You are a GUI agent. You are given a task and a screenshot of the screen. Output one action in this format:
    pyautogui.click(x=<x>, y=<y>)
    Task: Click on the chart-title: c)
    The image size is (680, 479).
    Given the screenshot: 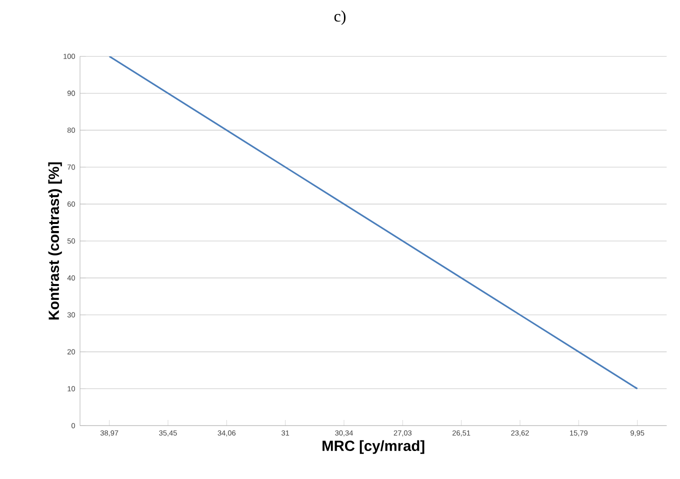 What is the action you would take?
    pyautogui.click(x=340, y=17)
    